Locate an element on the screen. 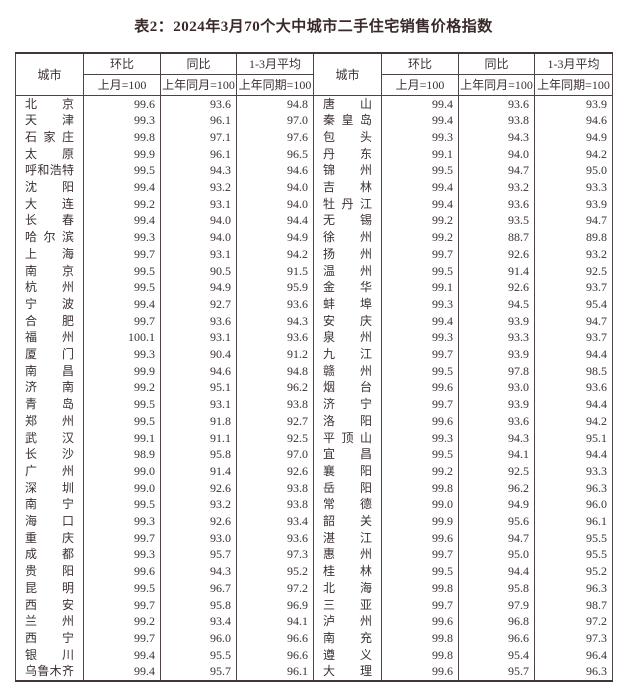  table-row: 哈尔滨 99.3 94.0 94.9 徐州 99.2 88.7 89.8 is located at coordinates (314, 237).